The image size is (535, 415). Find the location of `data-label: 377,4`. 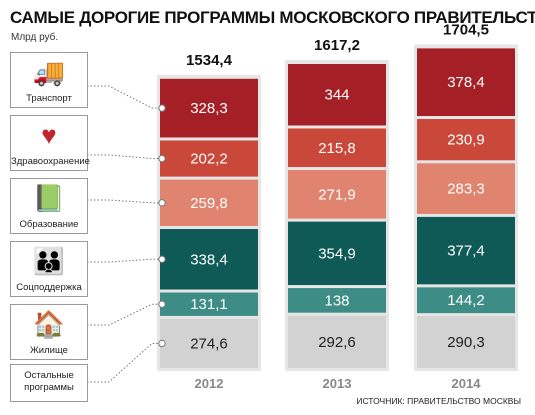

data-label: 377,4 is located at coordinates (466, 251).